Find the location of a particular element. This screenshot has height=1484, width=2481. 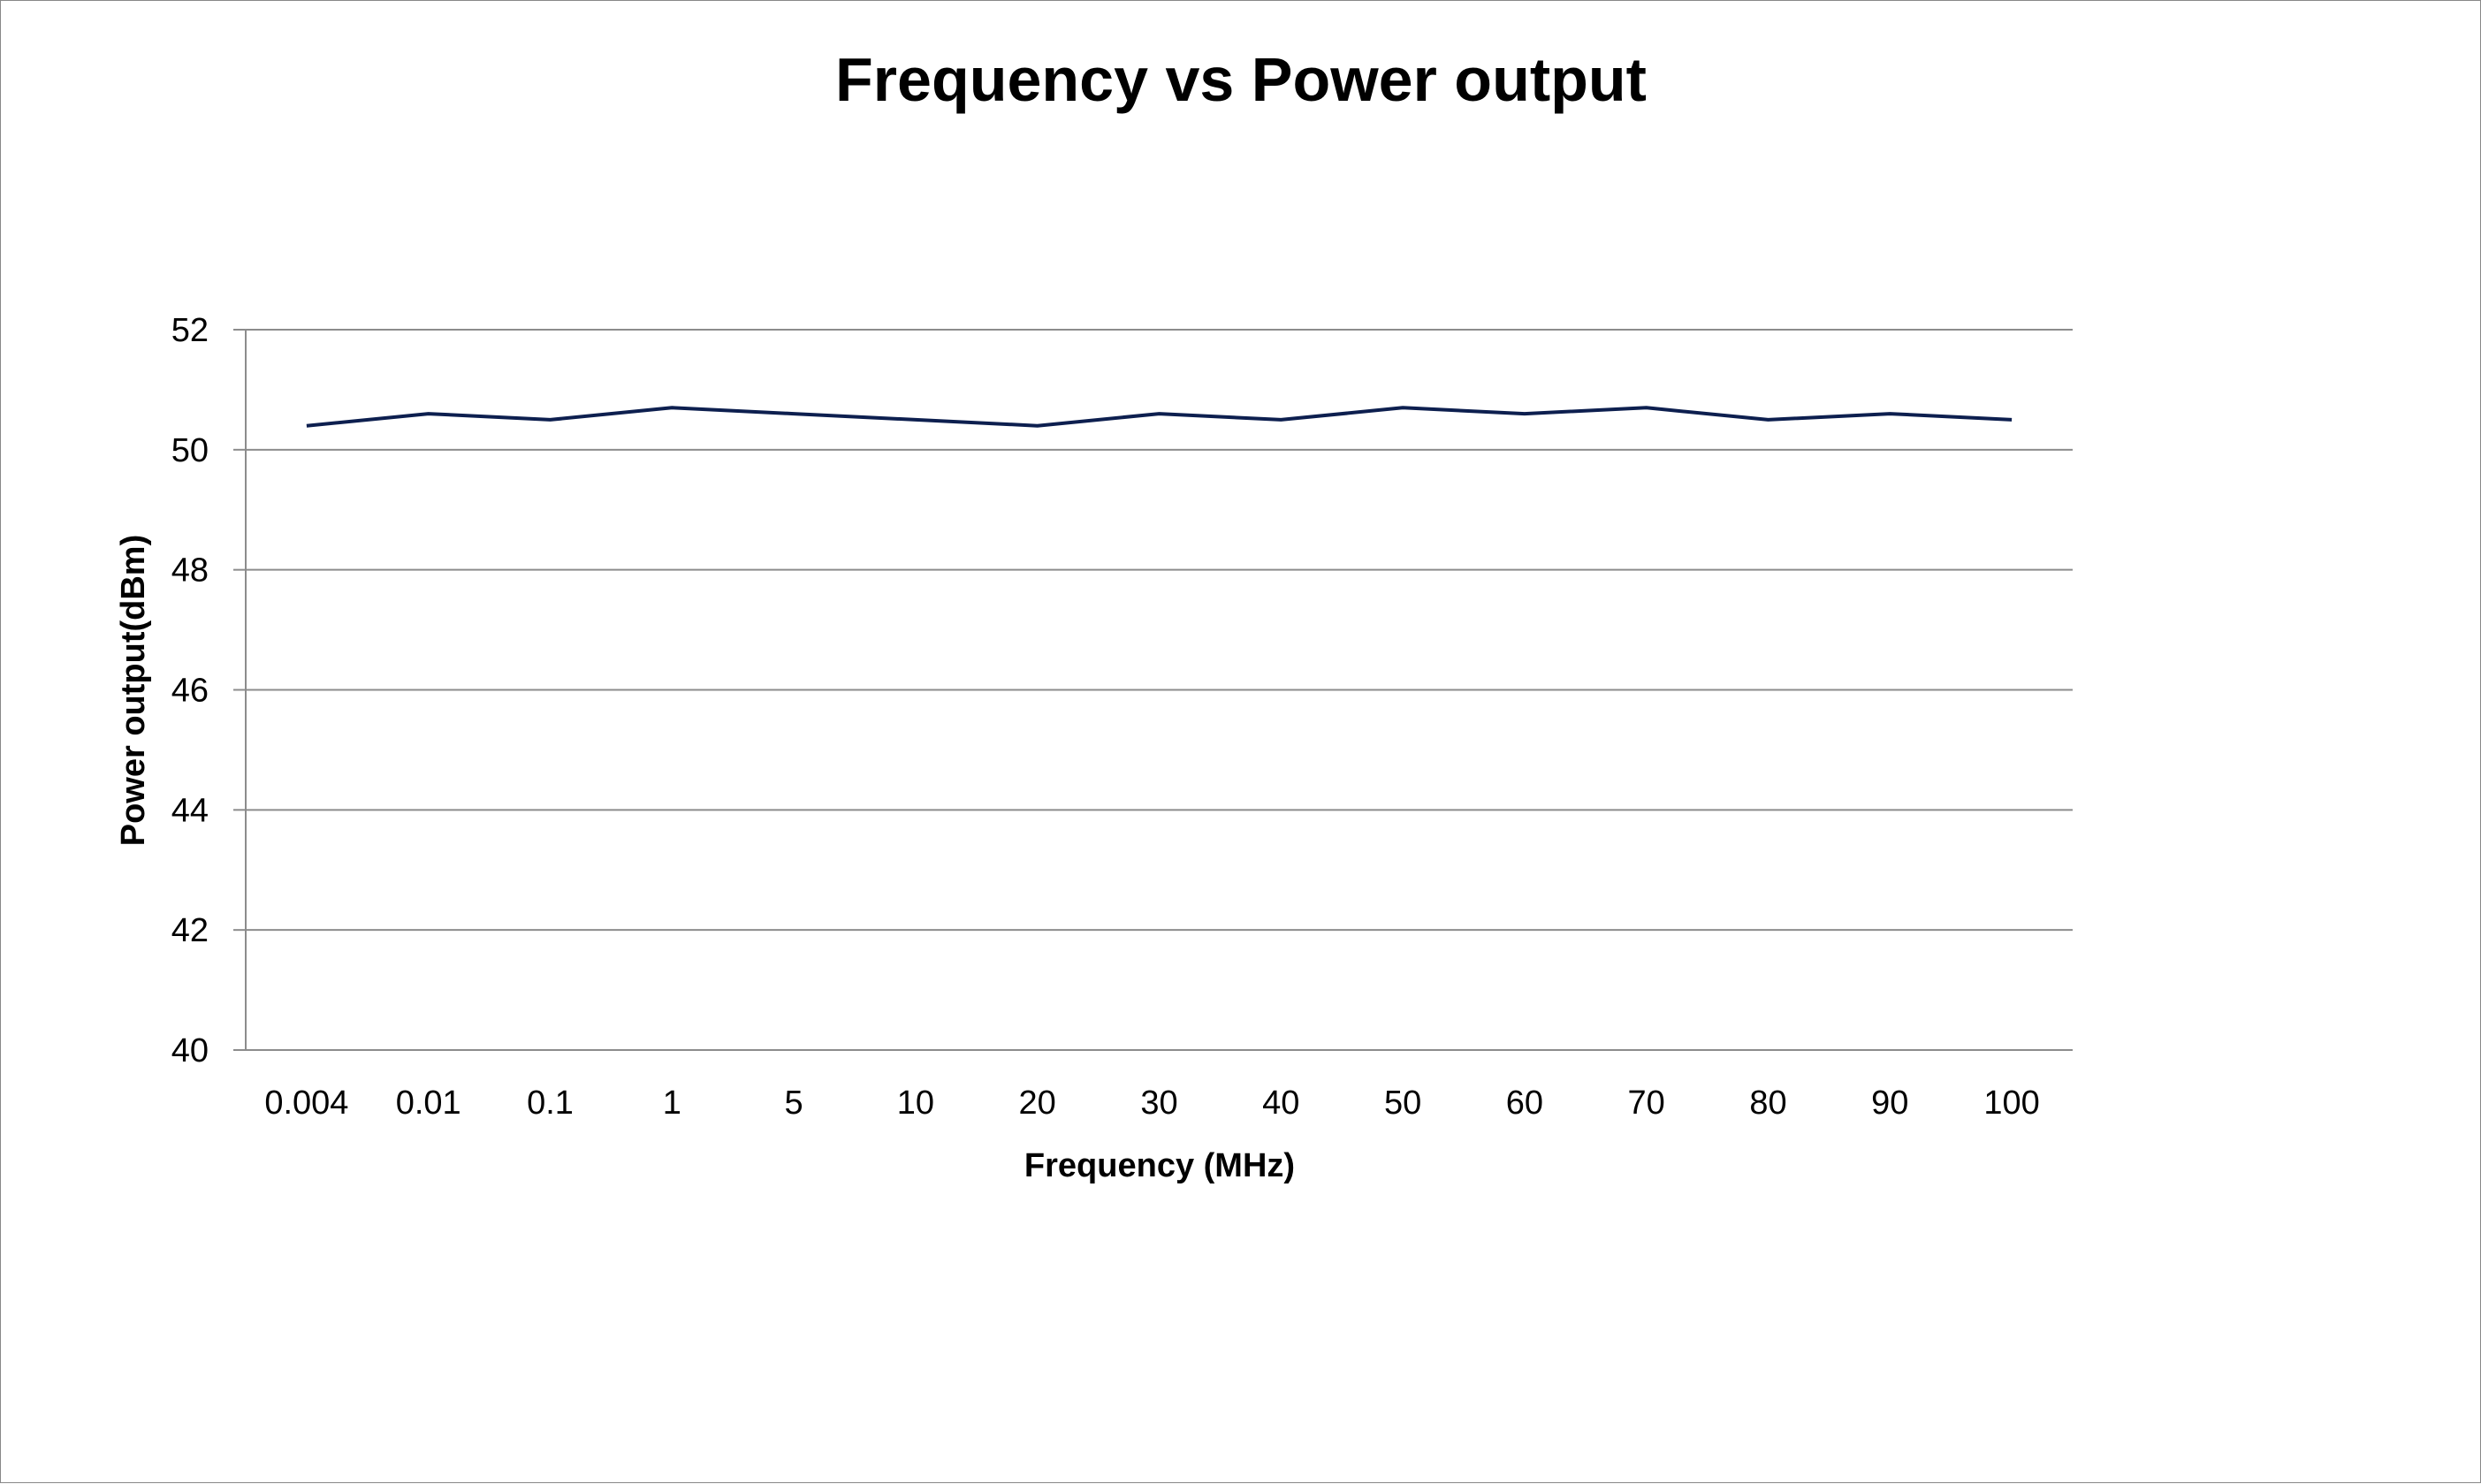

x-tick-label: 20 is located at coordinates (1037, 1103).